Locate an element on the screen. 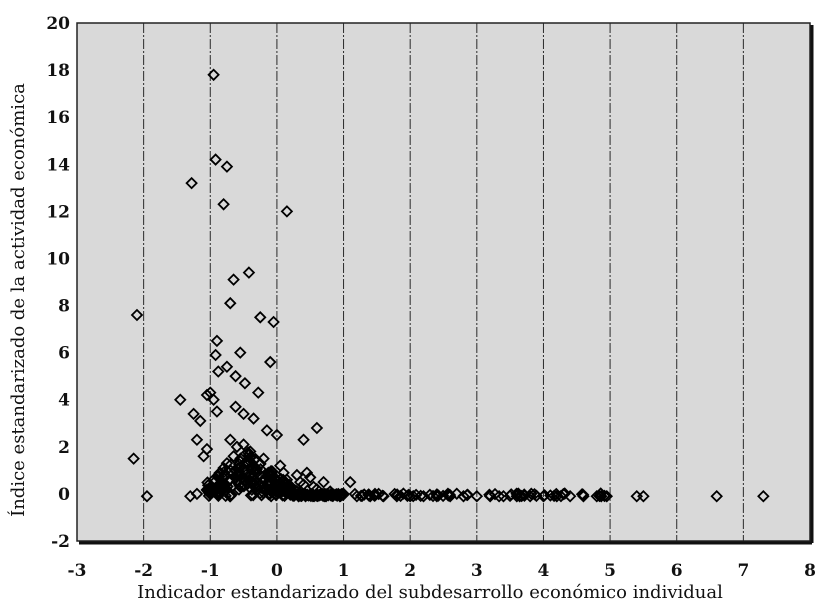 The width and height of the screenshot is (825, 609). x-tick-labels: -3 -2 -1 0 1 2 3 4 5 6 7 8 is located at coordinates (442, 571).